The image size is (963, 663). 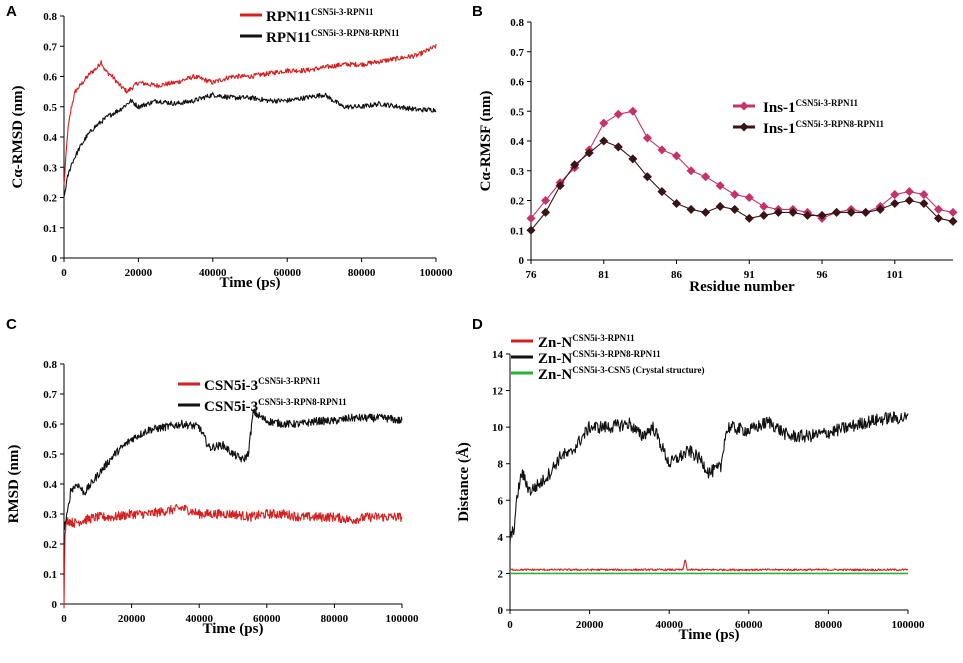 I want to click on y-tick-label: 10, so click(x=498, y=428).